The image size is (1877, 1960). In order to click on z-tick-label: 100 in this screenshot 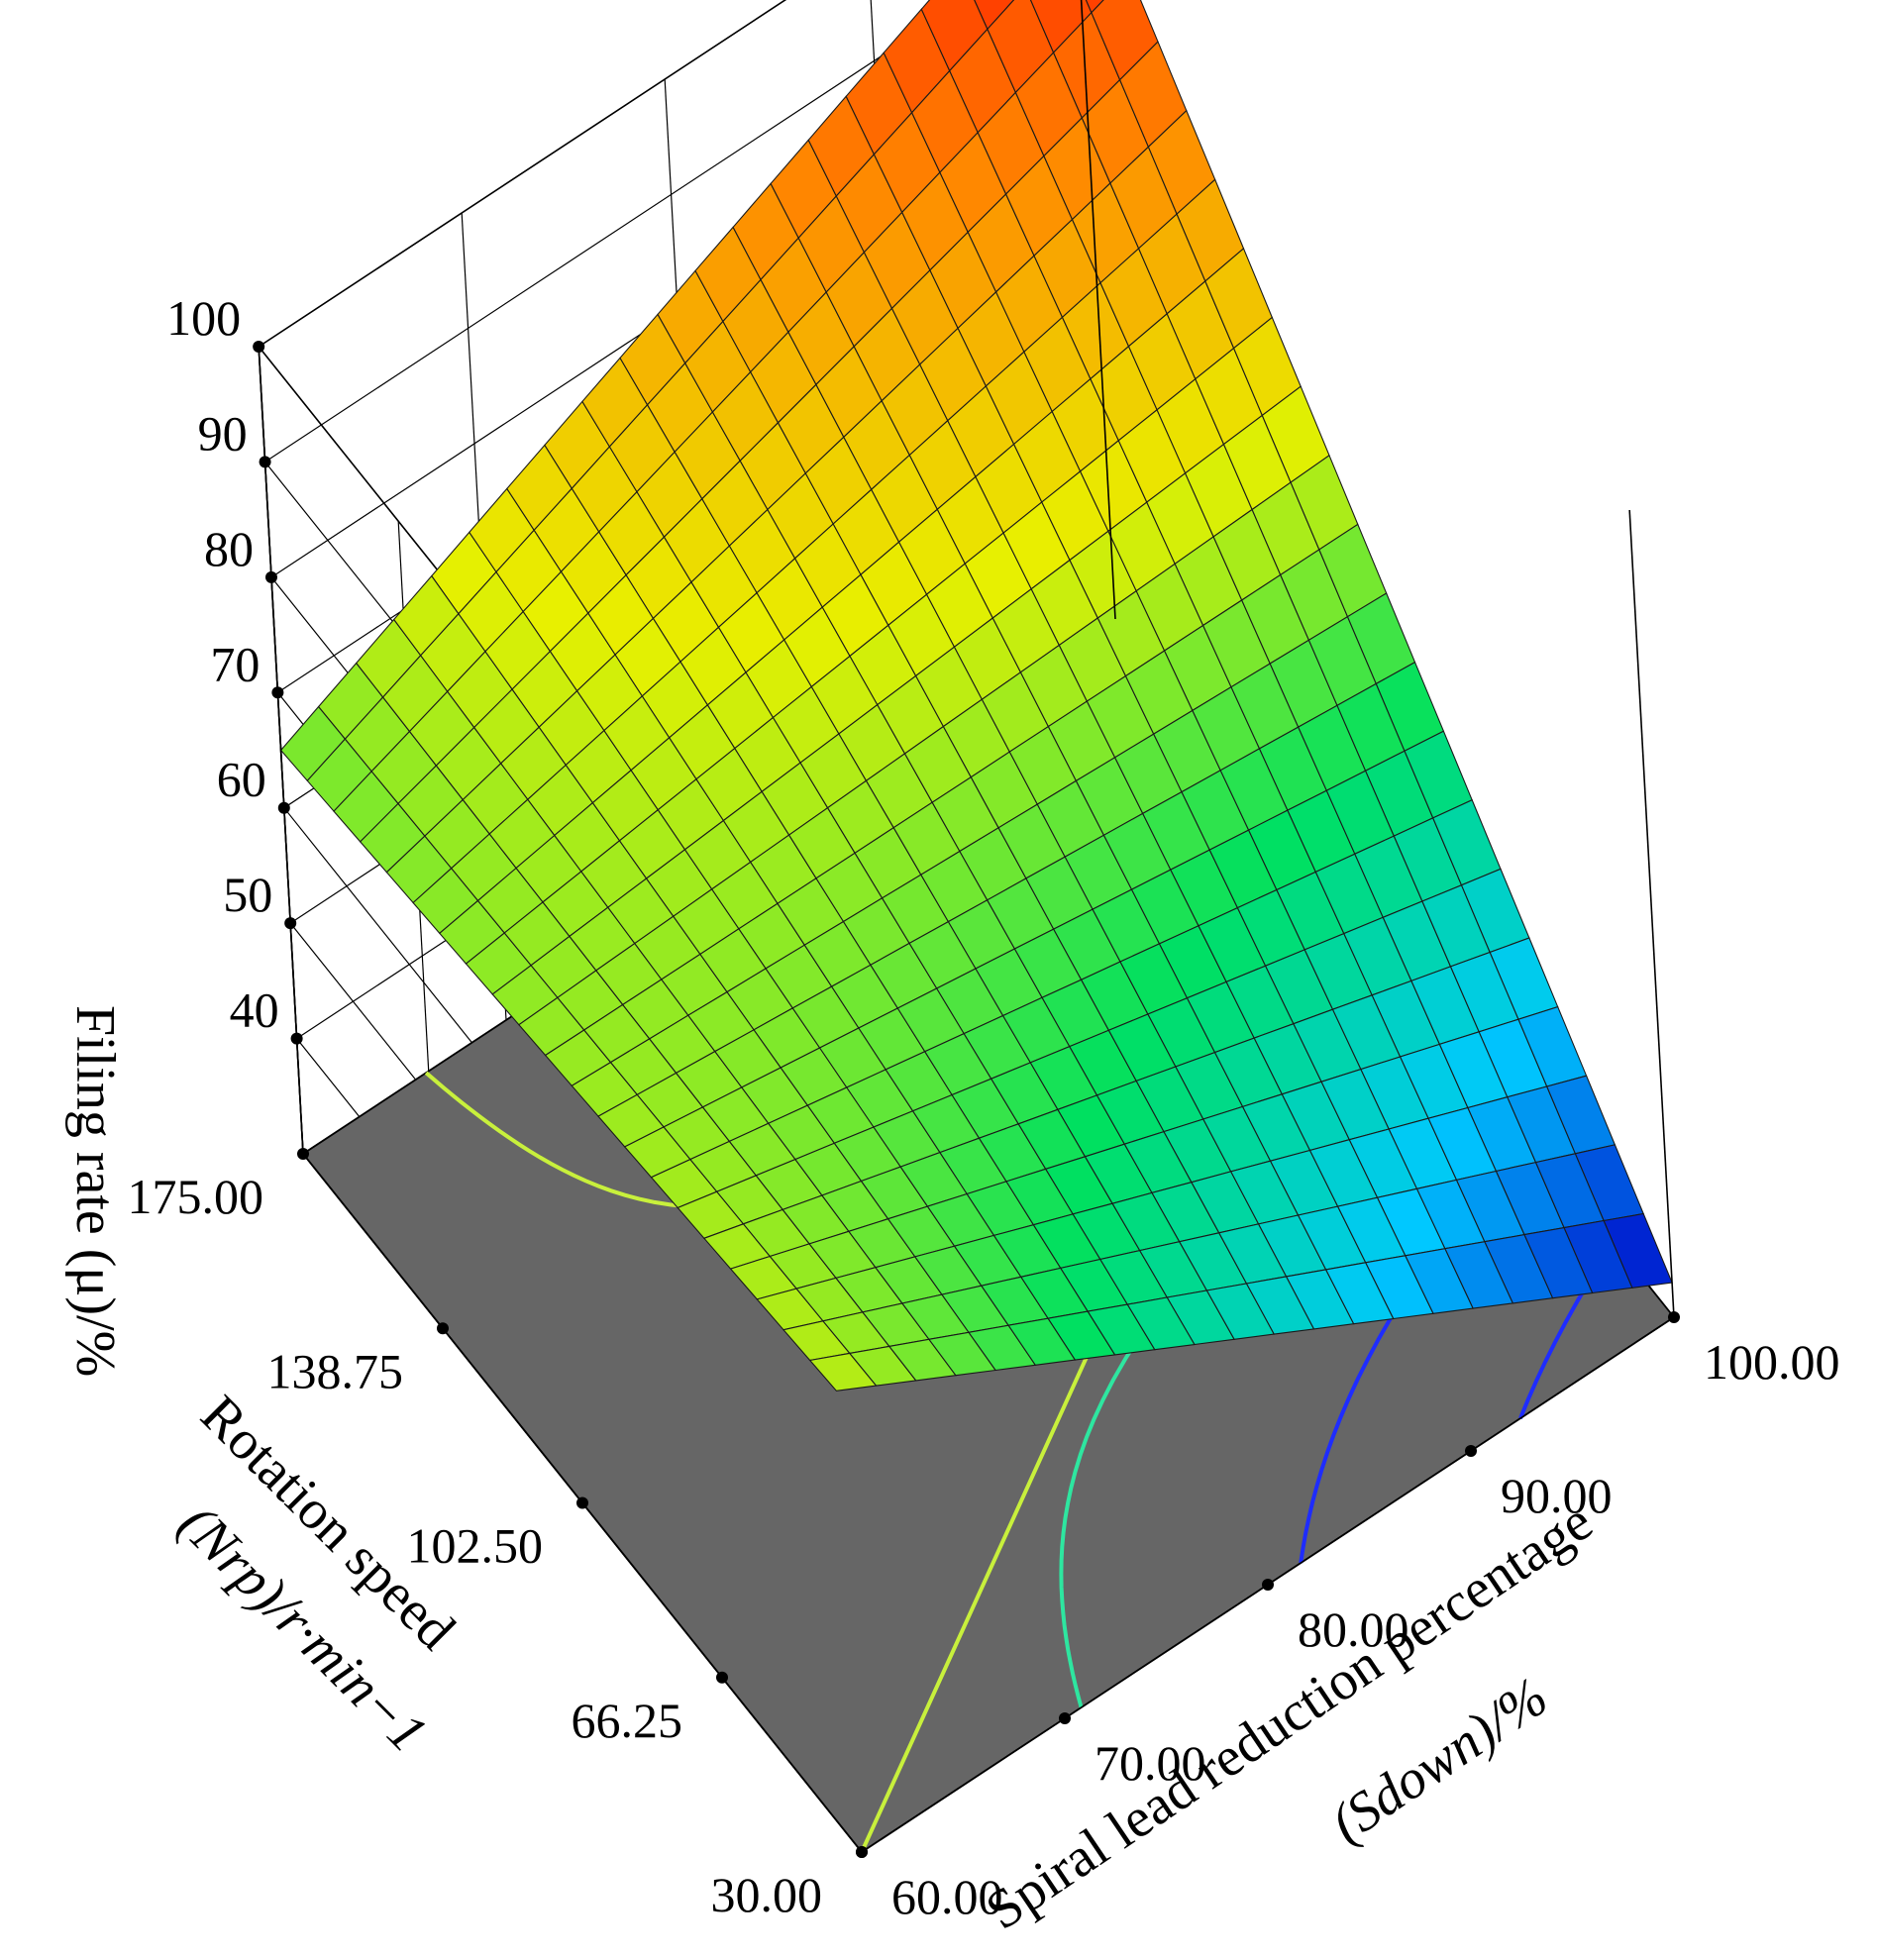, I will do `click(203, 318)`.